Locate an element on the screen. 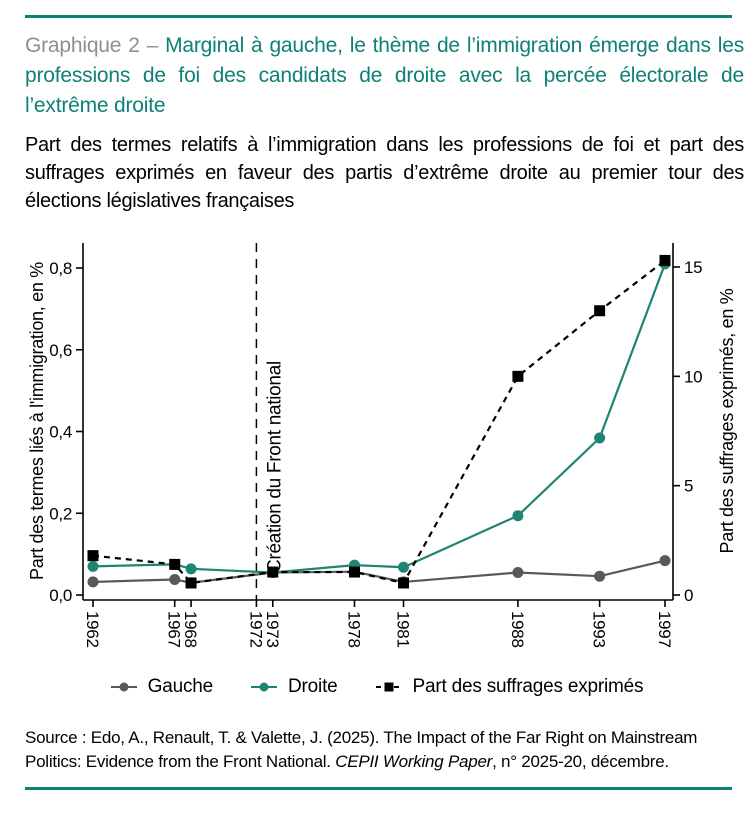 The width and height of the screenshot is (752, 836). bottom-rule is located at coordinates (378, 789).